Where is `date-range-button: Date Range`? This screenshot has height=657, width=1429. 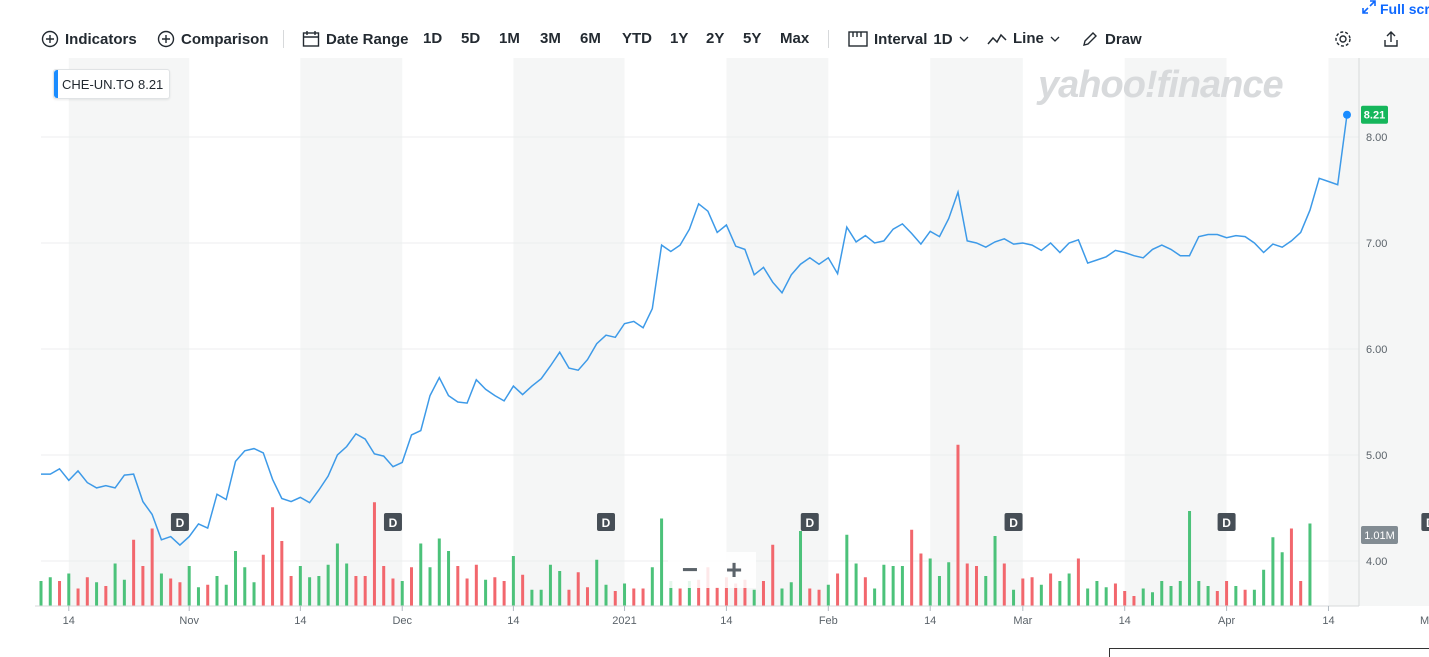 date-range-button: Date Range is located at coordinates (355, 39).